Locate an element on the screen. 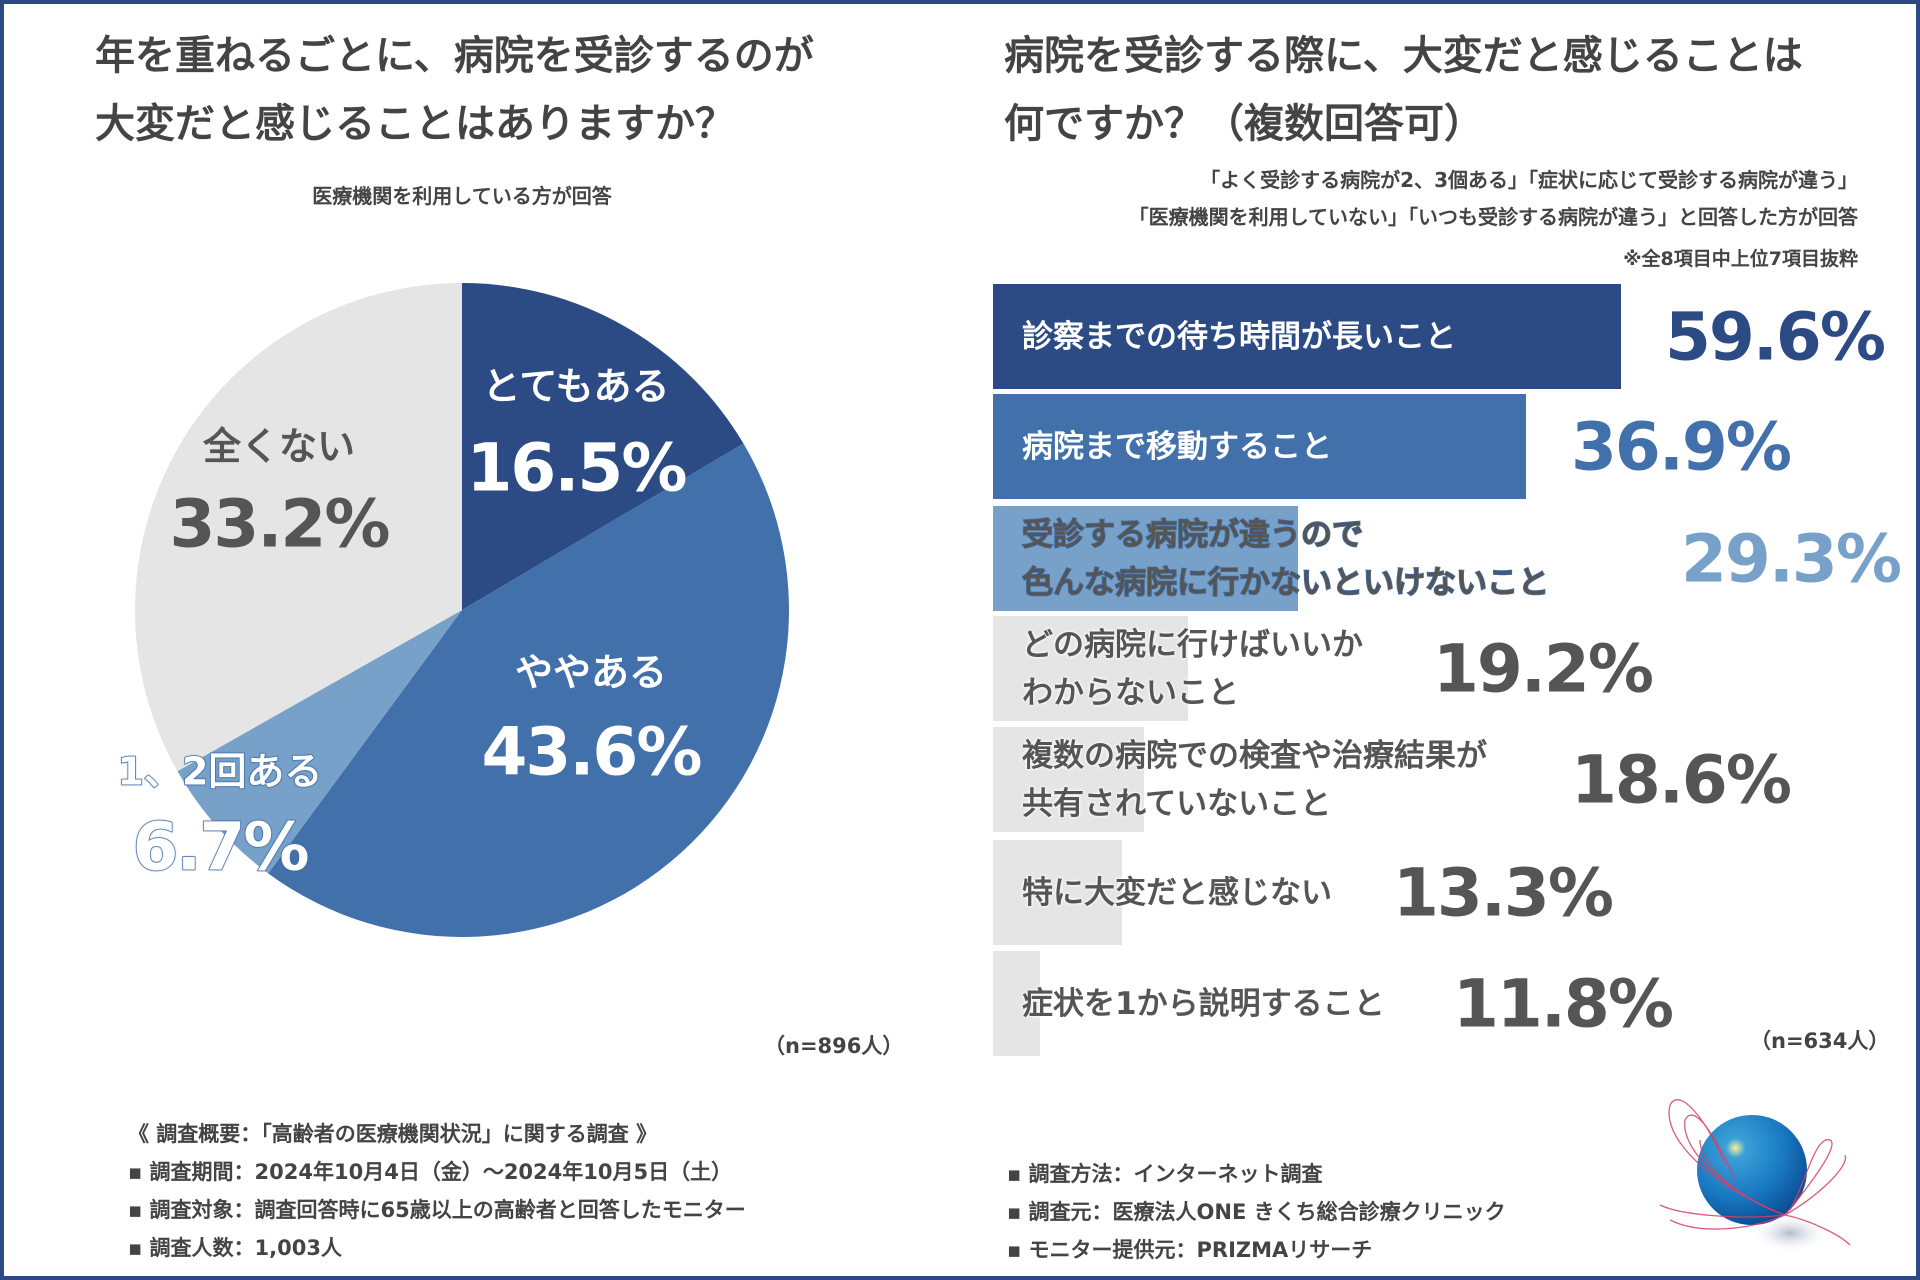  bar-label: どの病院に行けばいいか わからないこと is located at coordinates (1192, 669).